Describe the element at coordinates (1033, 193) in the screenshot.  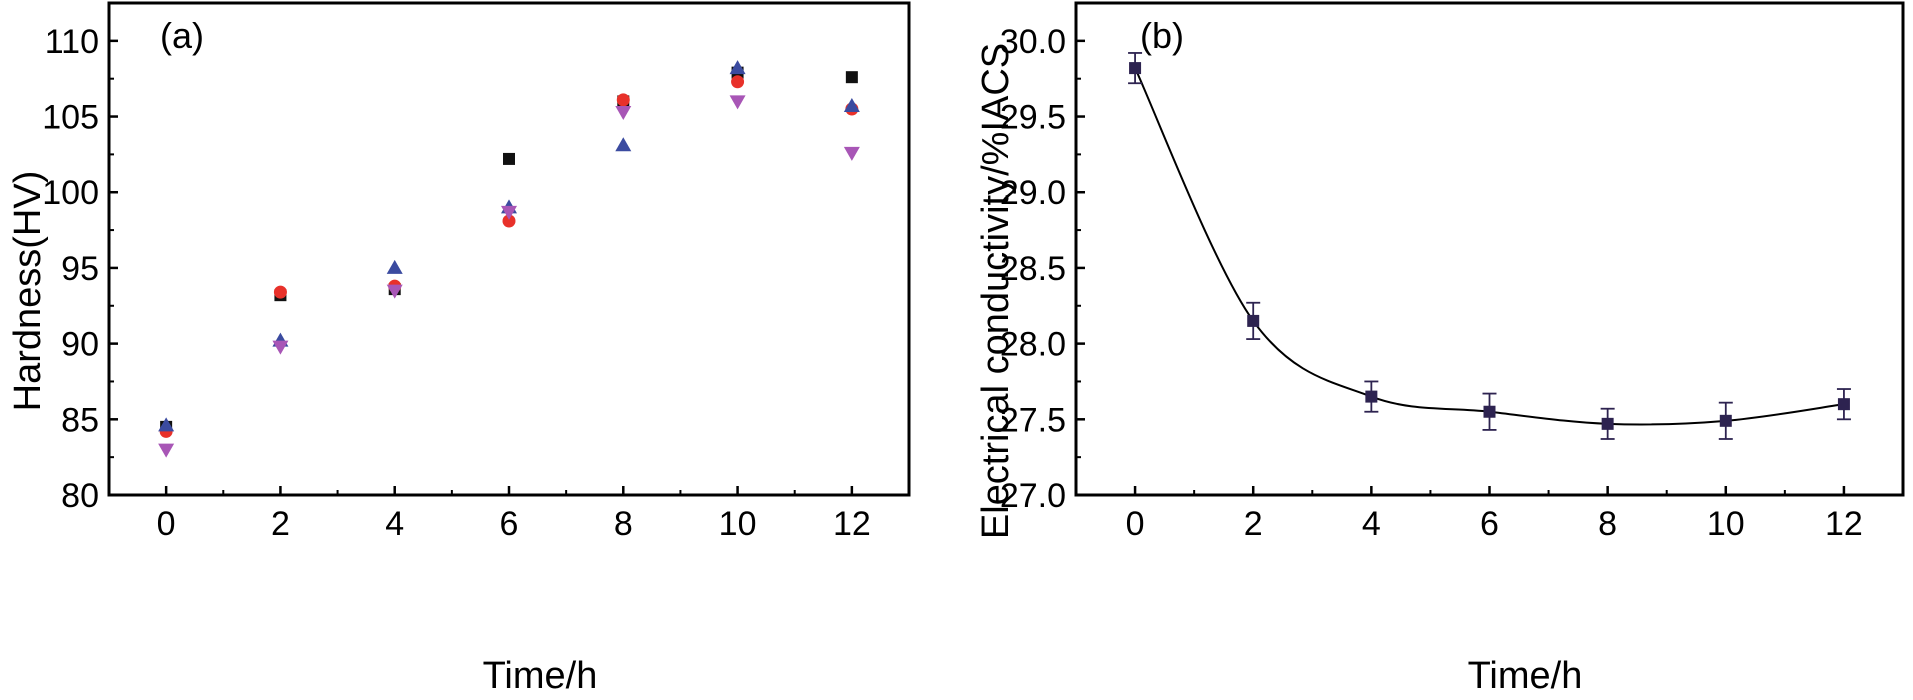
I see `panel-b-y-tick-label: 29.0` at that location.